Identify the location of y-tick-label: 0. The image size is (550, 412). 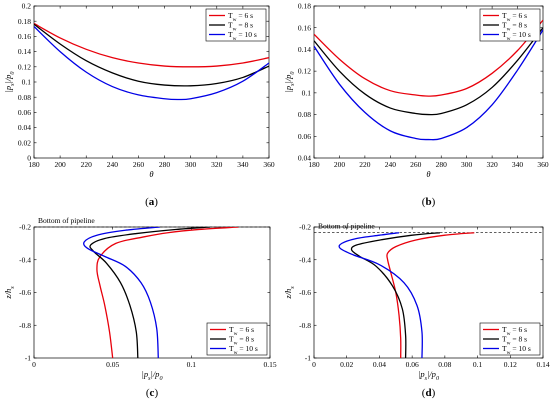
(29, 158).